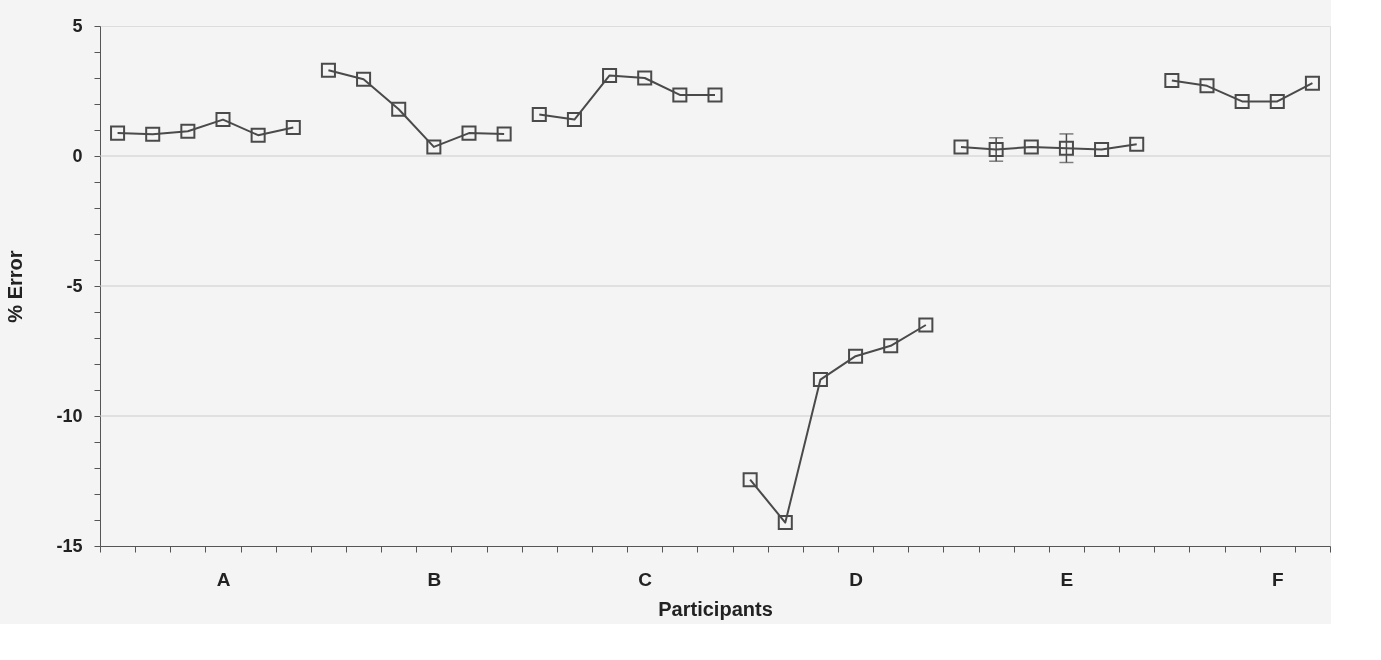 The image size is (1381, 660). What do you see at coordinates (856, 579) in the screenshot?
I see `x-tick-label: D` at bounding box center [856, 579].